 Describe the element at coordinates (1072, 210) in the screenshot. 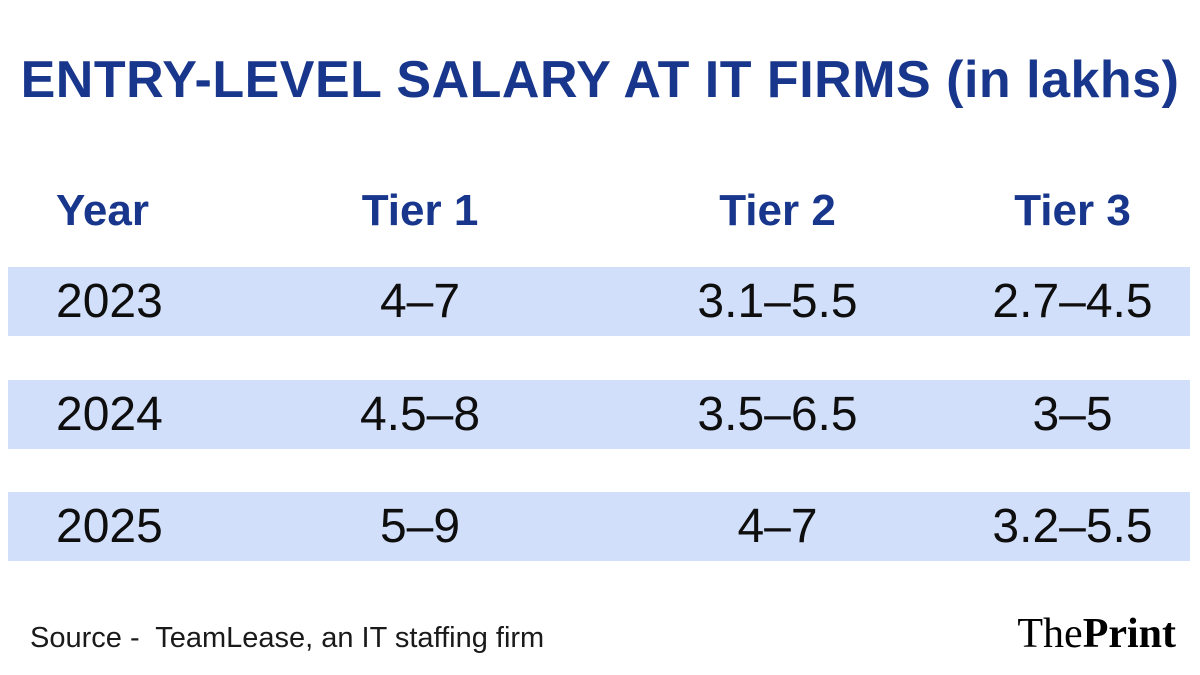

I see `column-header-tier3: Tier 3` at that location.